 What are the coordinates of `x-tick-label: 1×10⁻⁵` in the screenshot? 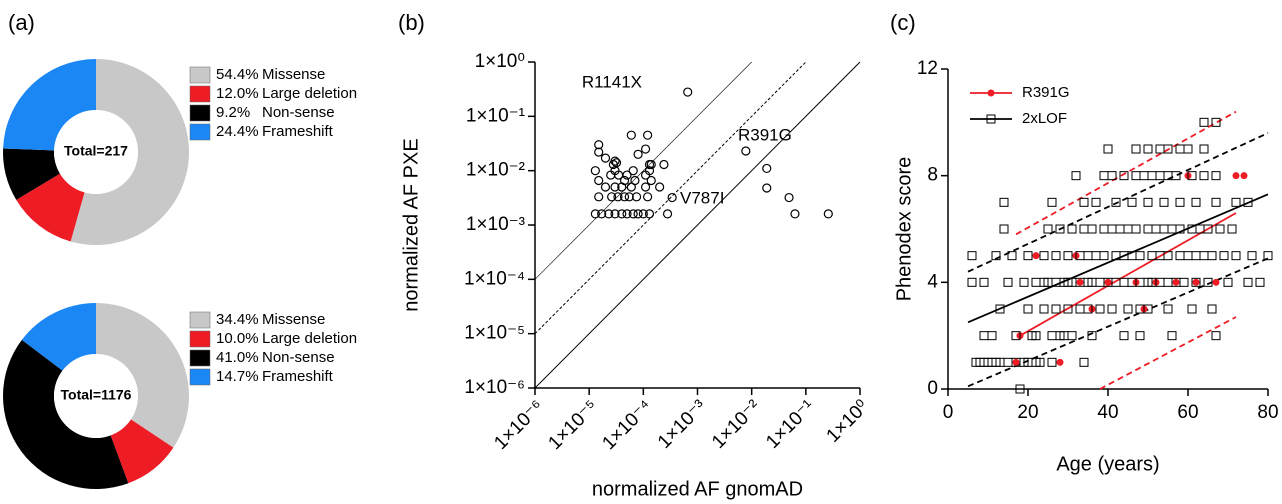 It's located at (573, 425).